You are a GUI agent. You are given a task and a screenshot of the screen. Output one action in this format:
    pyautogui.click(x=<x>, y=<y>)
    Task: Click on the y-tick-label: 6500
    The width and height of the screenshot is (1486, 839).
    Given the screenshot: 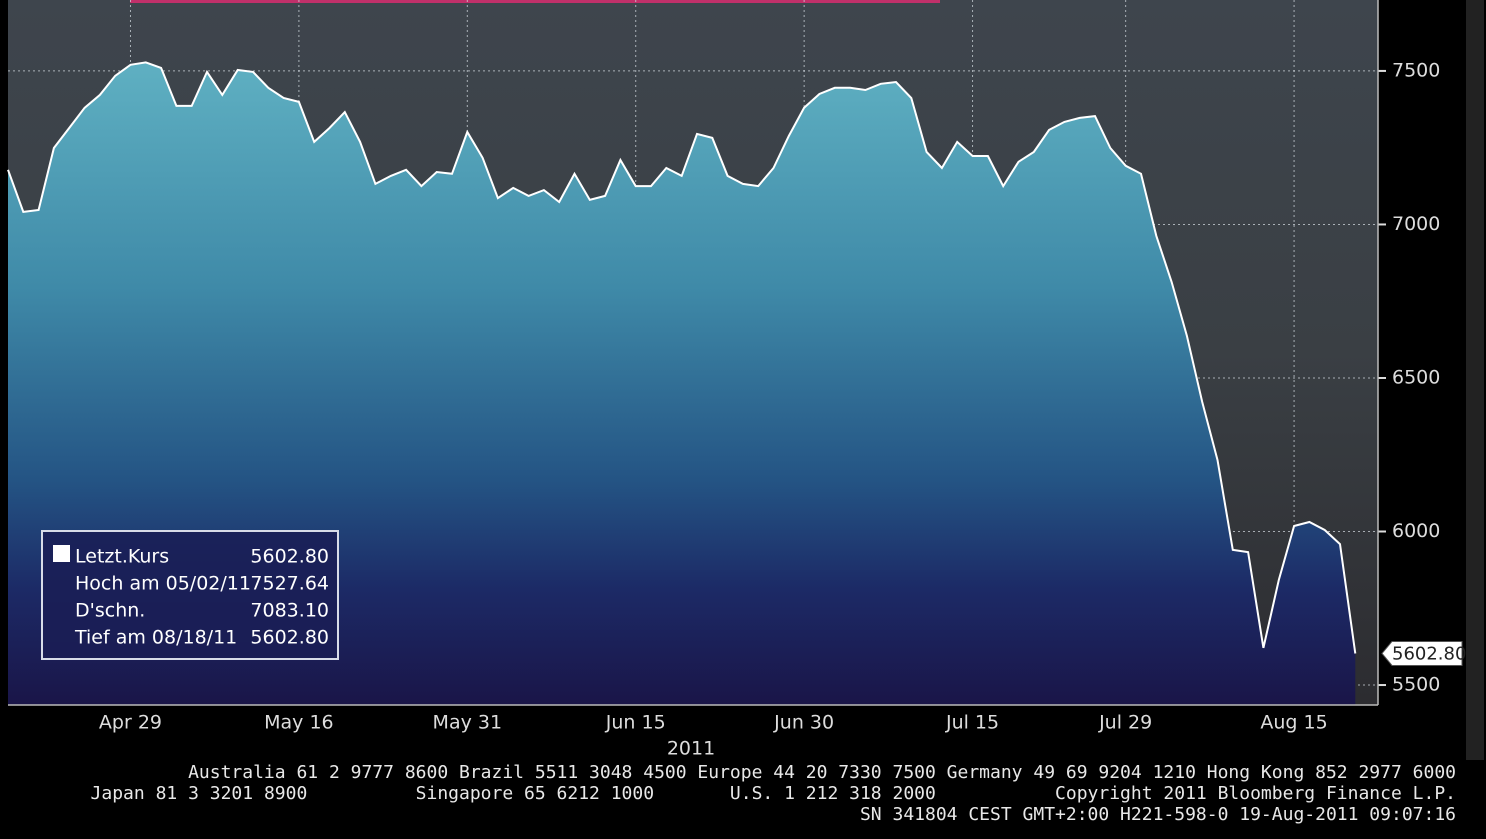 What is the action you would take?
    pyautogui.click(x=1416, y=377)
    